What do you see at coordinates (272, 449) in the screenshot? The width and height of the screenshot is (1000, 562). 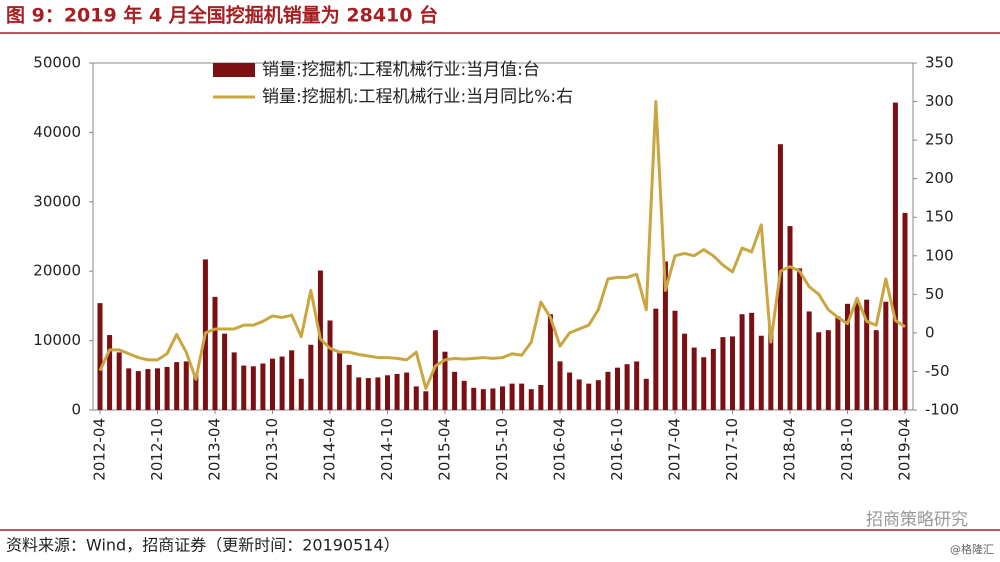 I see `x-tick-label: 2013-10` at bounding box center [272, 449].